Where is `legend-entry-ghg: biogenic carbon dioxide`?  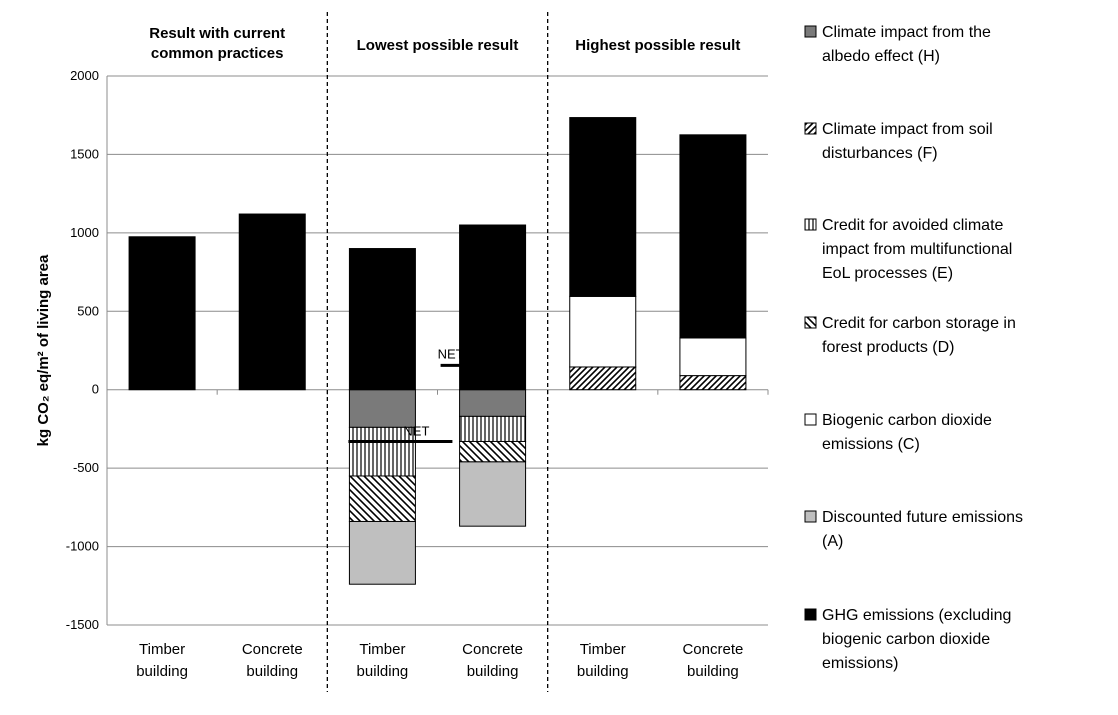 legend-entry-ghg: biogenic carbon dioxide is located at coordinates (906, 639).